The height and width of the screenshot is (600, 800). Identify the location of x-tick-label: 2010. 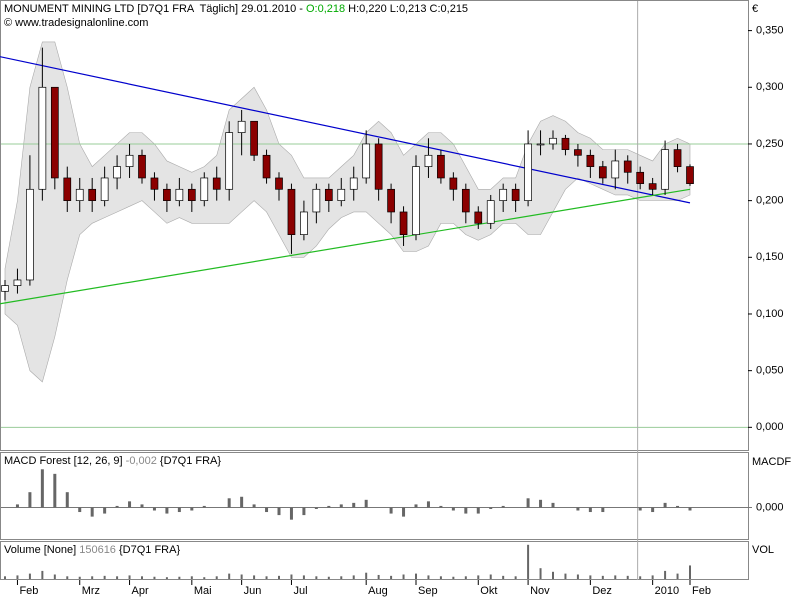
(667, 591).